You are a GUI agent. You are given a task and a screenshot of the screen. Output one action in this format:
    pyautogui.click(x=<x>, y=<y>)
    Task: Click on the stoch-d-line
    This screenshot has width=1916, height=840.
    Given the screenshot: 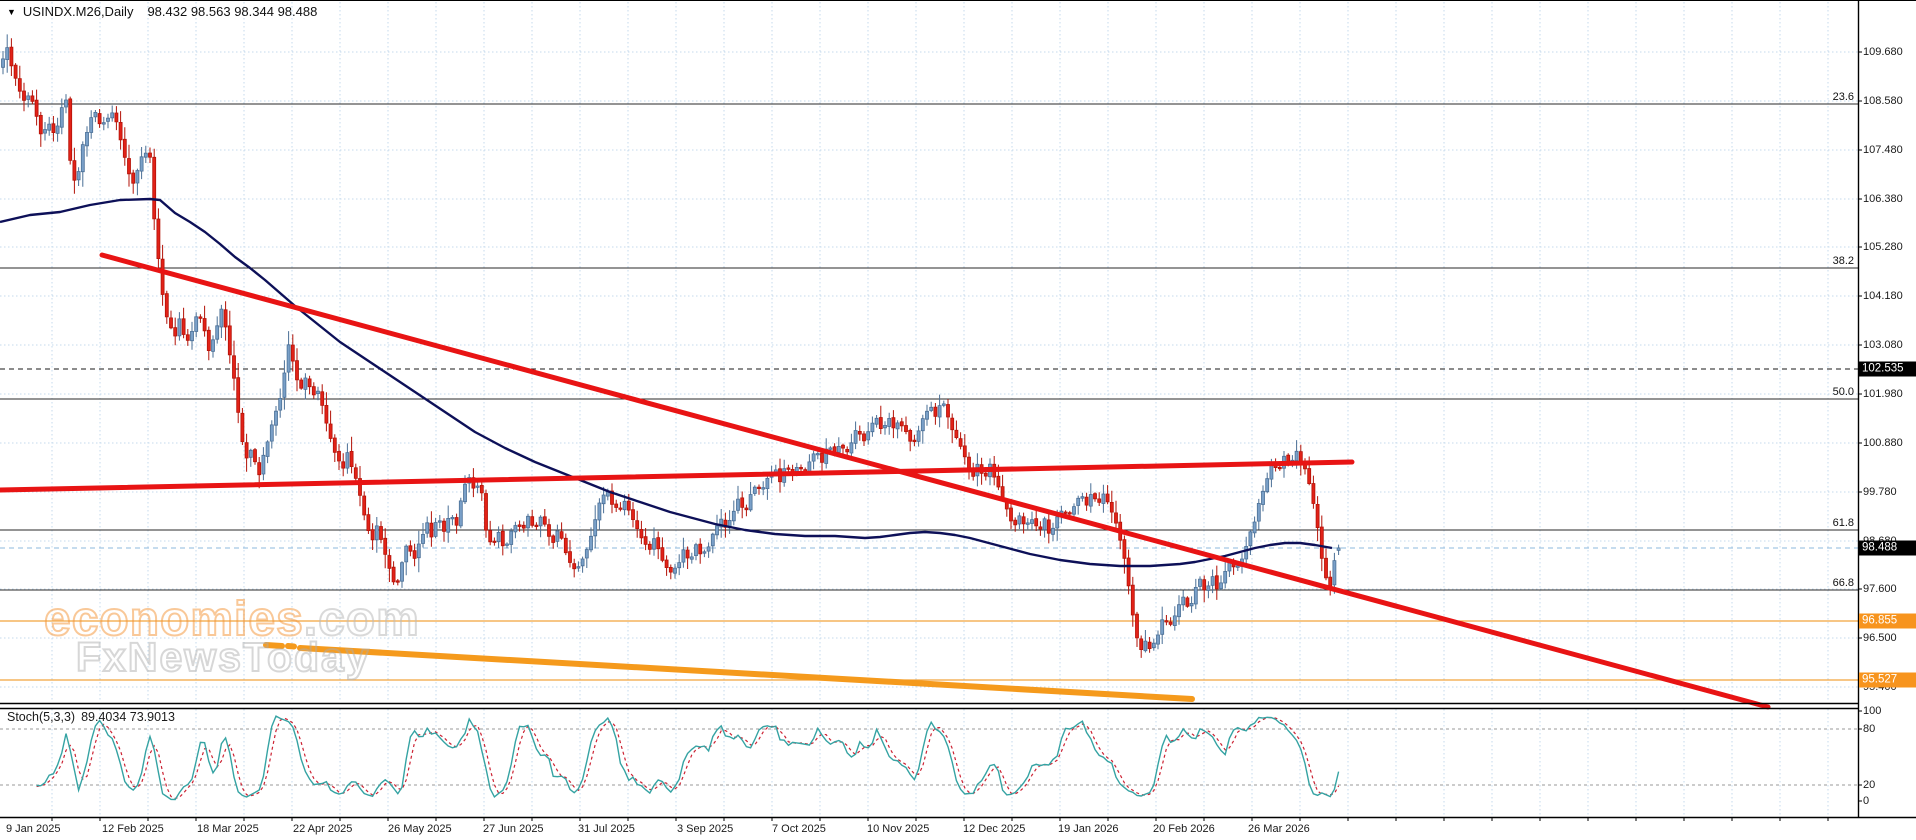 What is the action you would take?
    pyautogui.click(x=688, y=758)
    